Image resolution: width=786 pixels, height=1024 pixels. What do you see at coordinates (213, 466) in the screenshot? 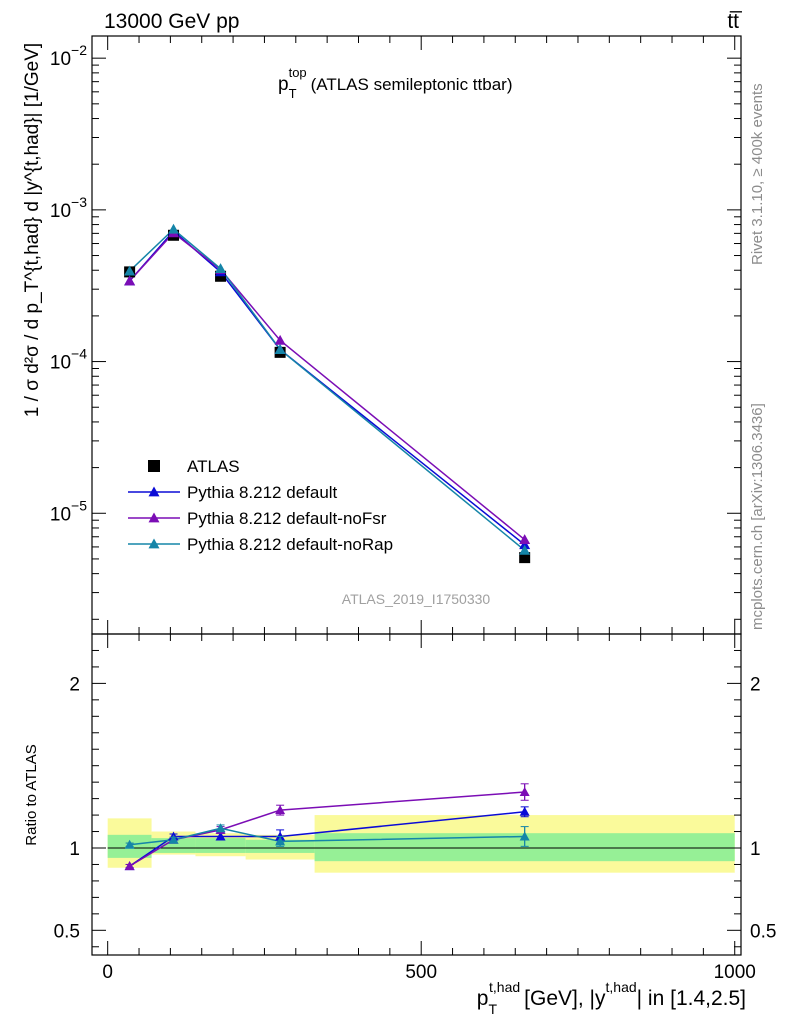
I see `legend-label: ATLAS` at bounding box center [213, 466].